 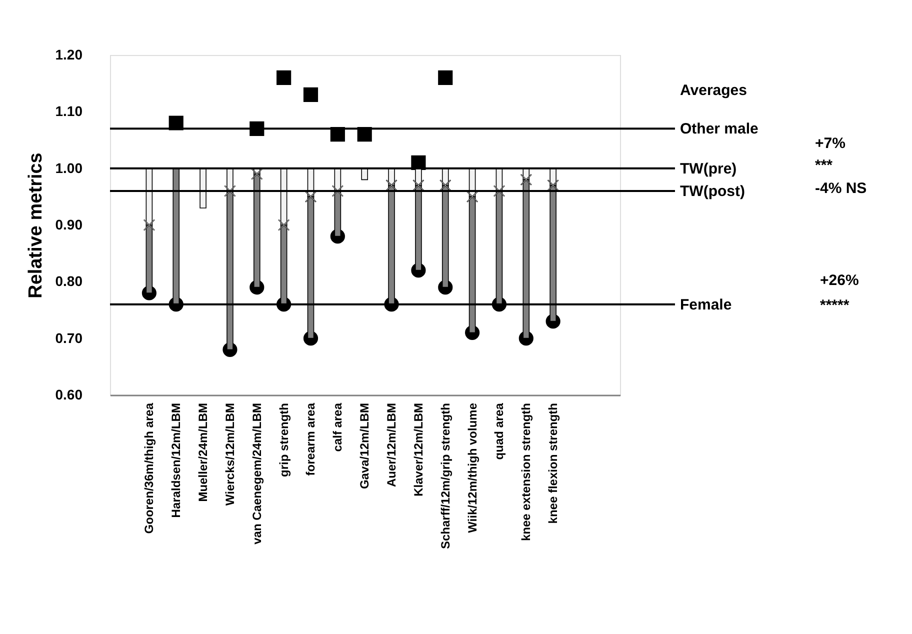 I want to click on y-tick-label: 0.60, so click(x=69, y=394).